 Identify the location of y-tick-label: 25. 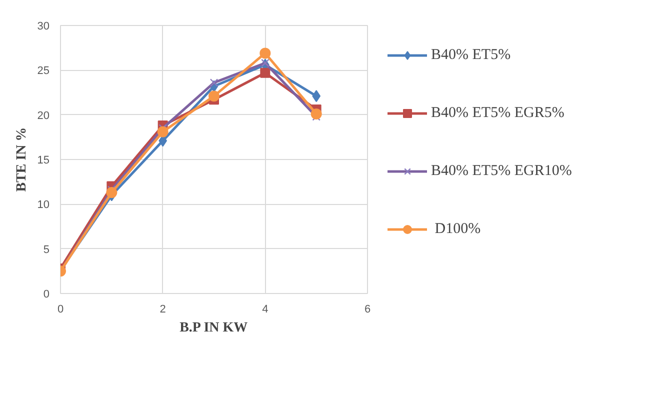
(43, 71).